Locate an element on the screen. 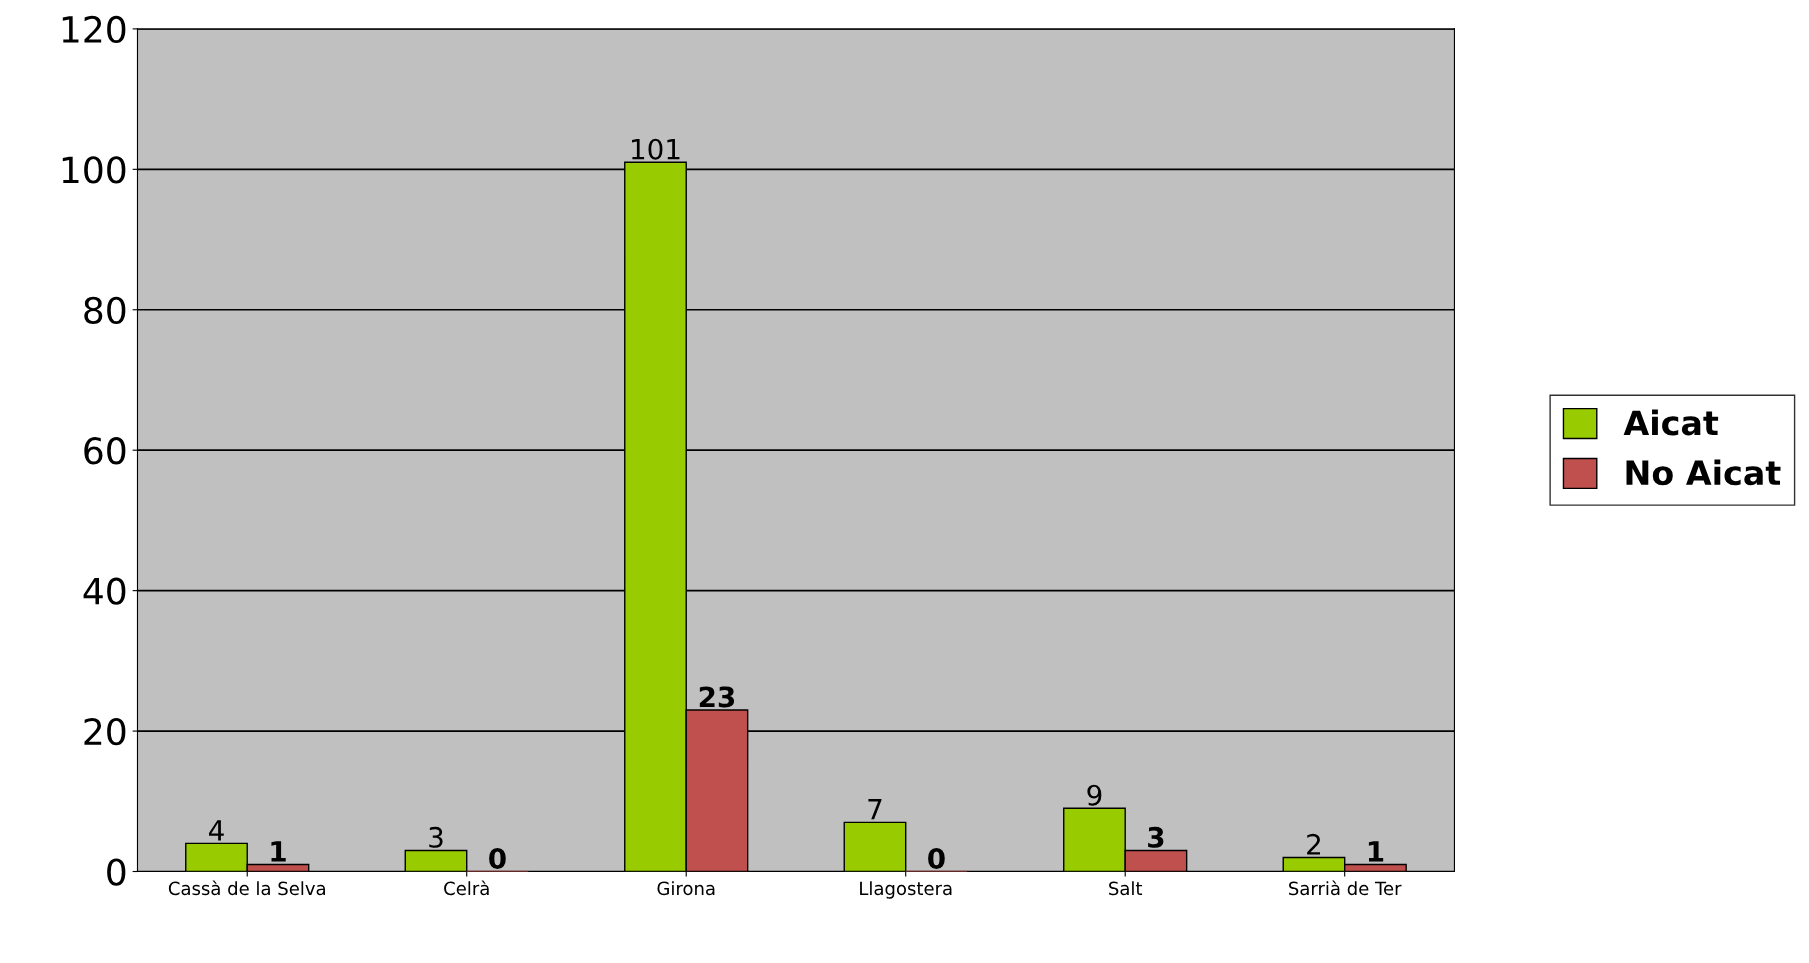 Image resolution: width=1809 pixels, height=963 pixels. x-tick-label: Salt is located at coordinates (1126, 888).